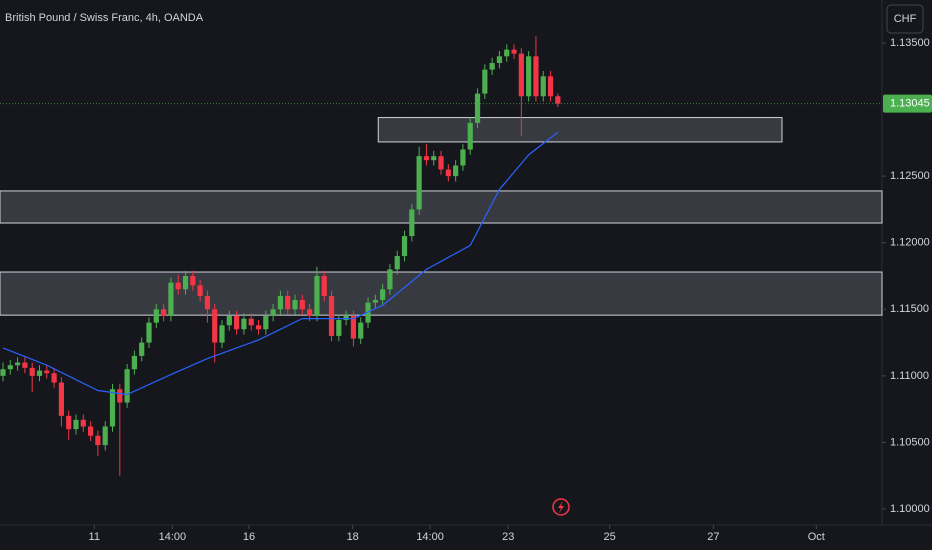 This screenshot has height=550, width=932. Describe the element at coordinates (910, 509) in the screenshot. I see `y-tick-label: 1.10000` at that location.